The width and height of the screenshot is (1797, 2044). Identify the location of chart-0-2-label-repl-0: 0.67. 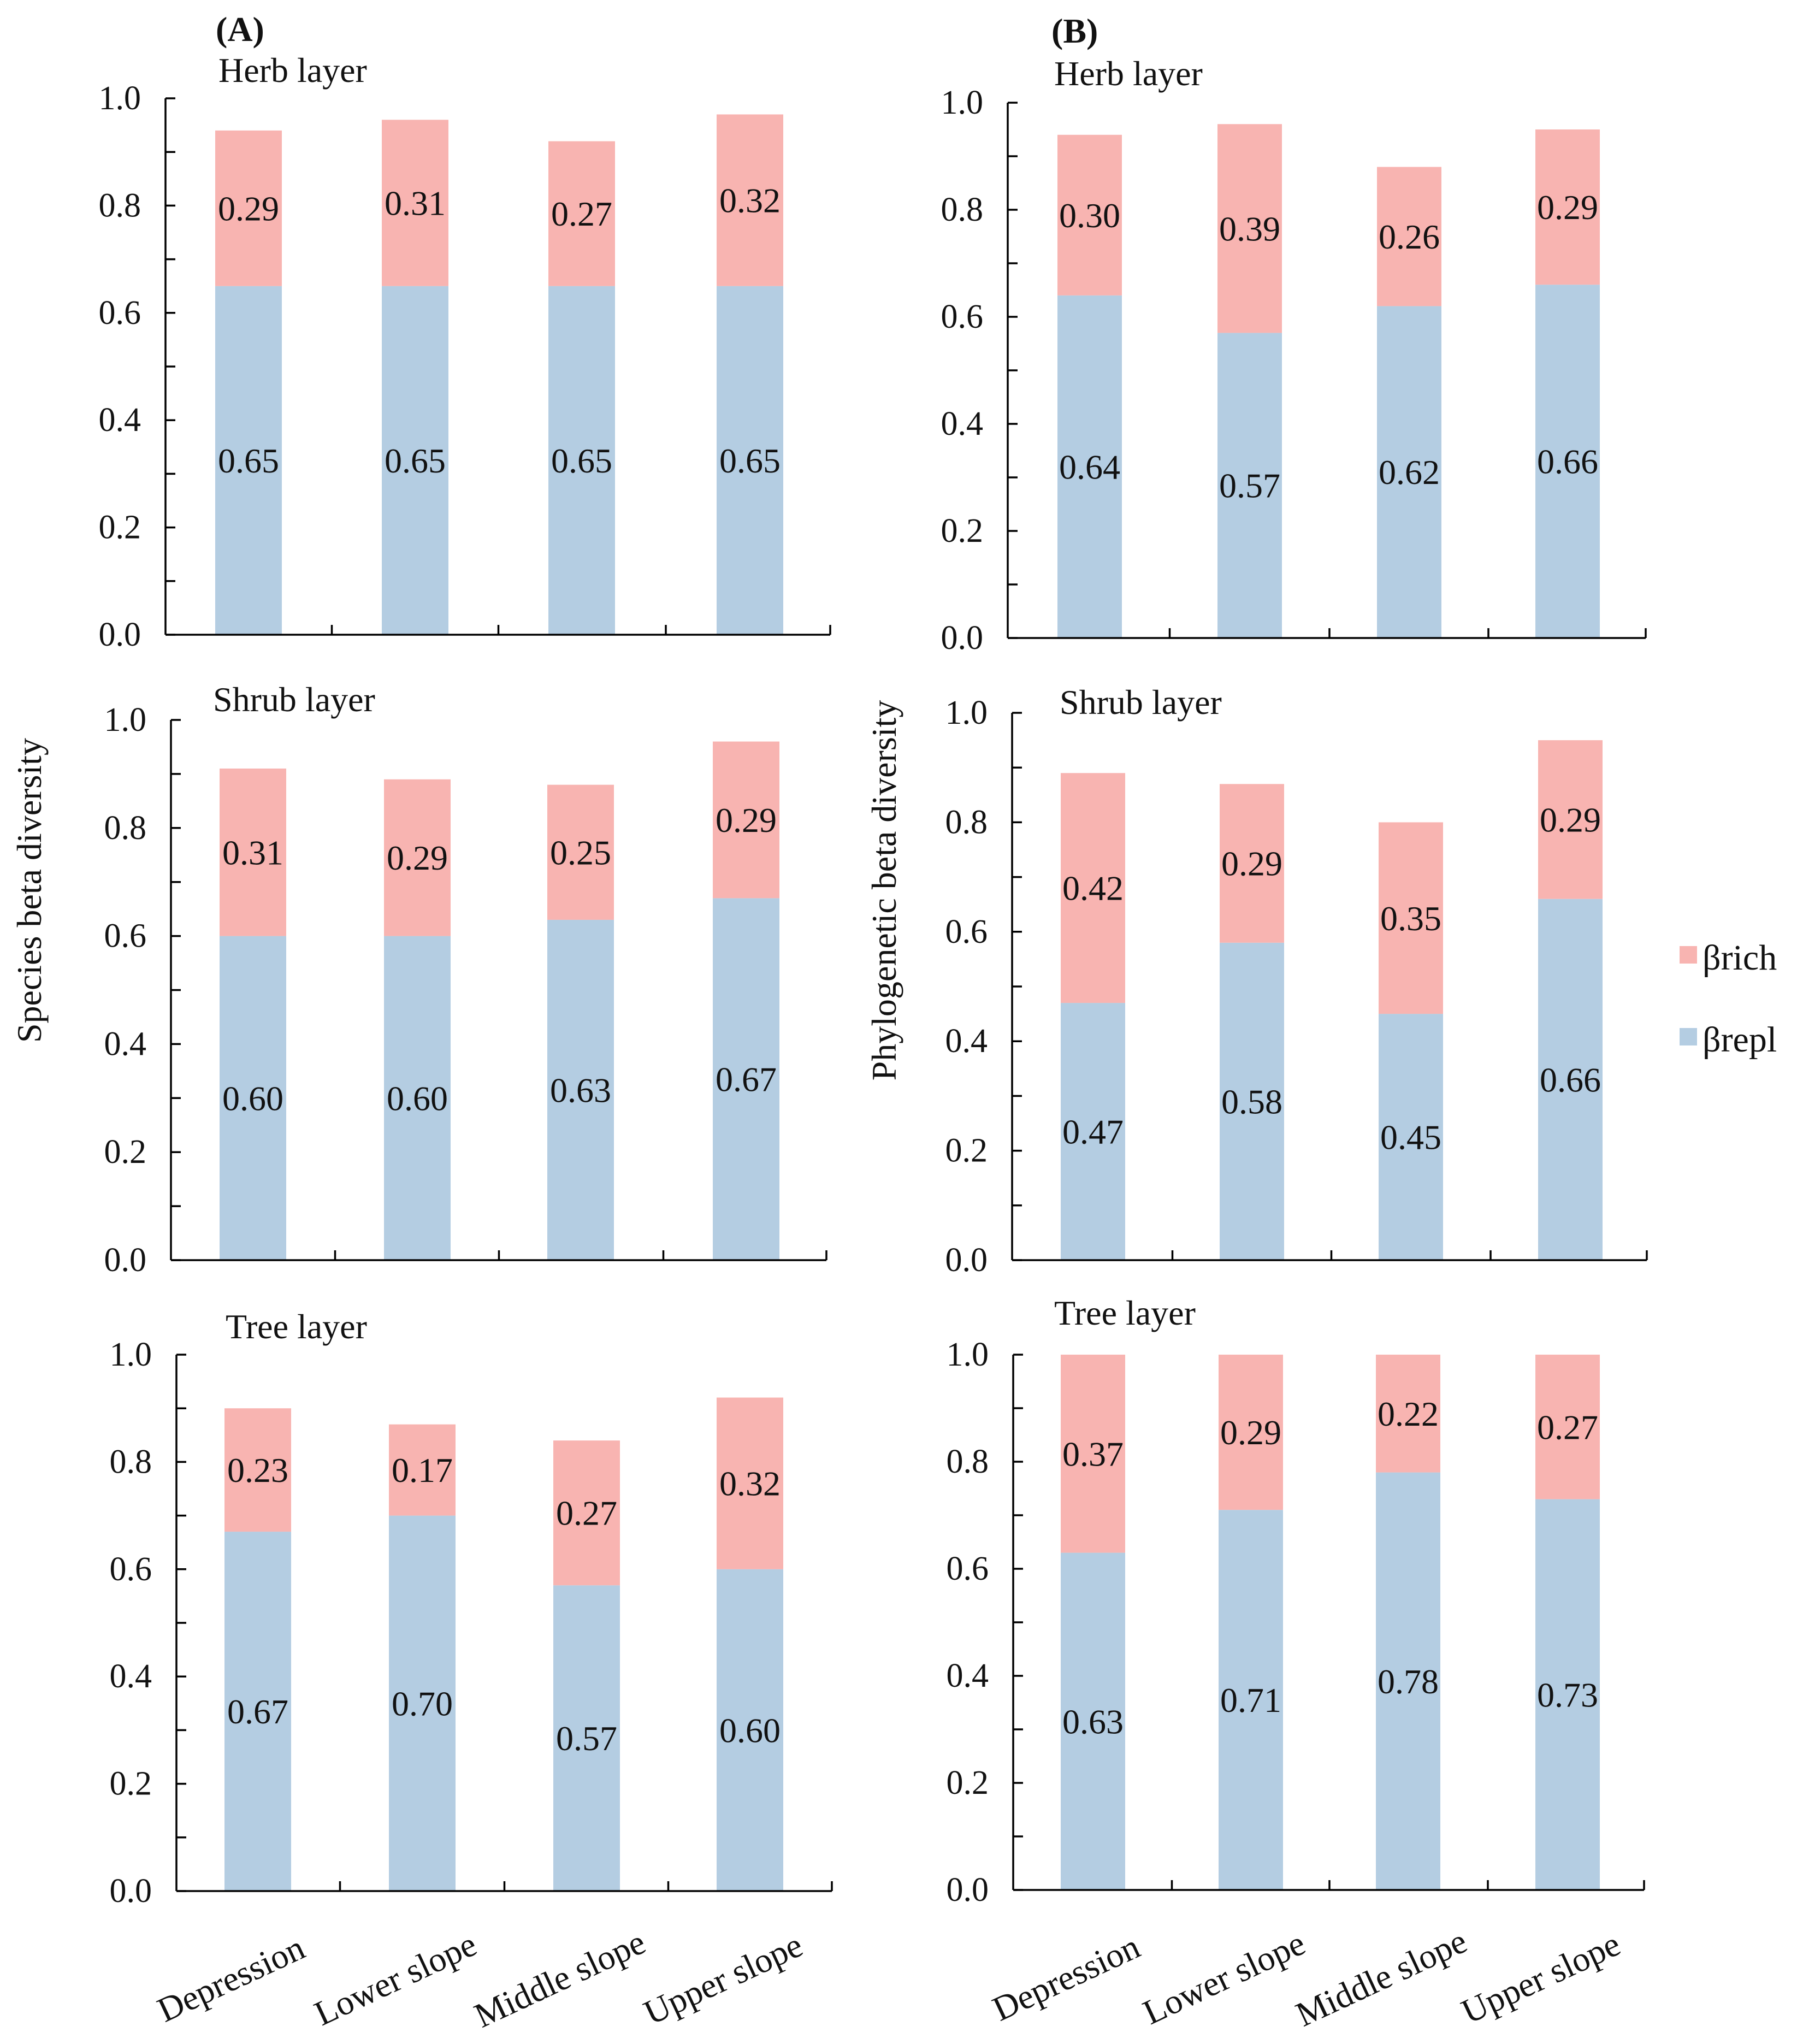
(257, 1711).